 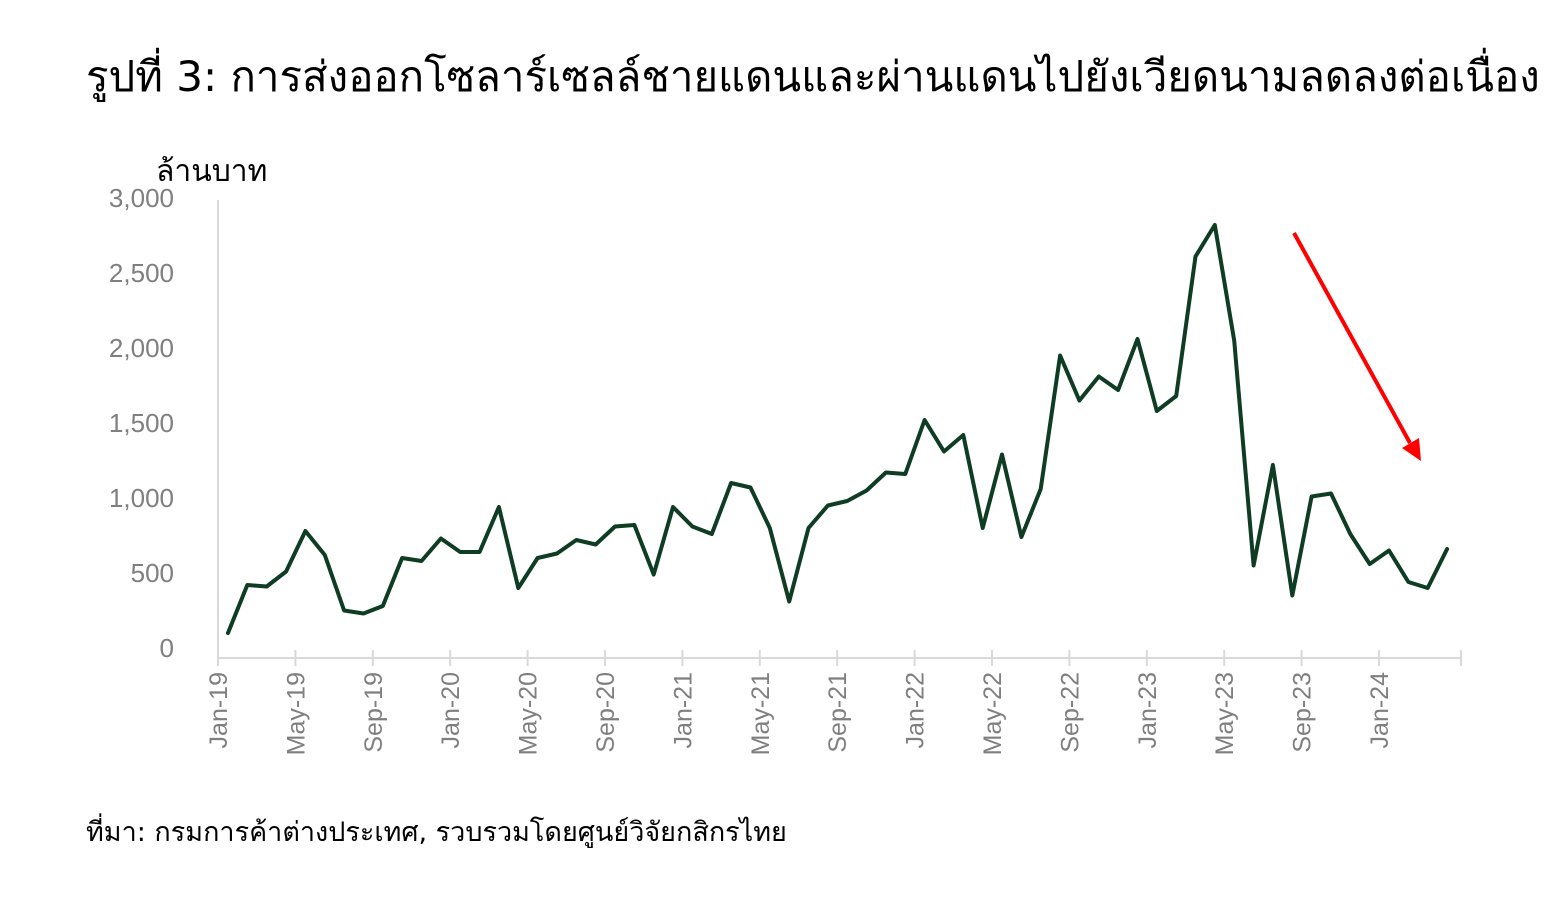 What do you see at coordinates (1380, 710) in the screenshot?
I see `x-tick-label: Jan-24` at bounding box center [1380, 710].